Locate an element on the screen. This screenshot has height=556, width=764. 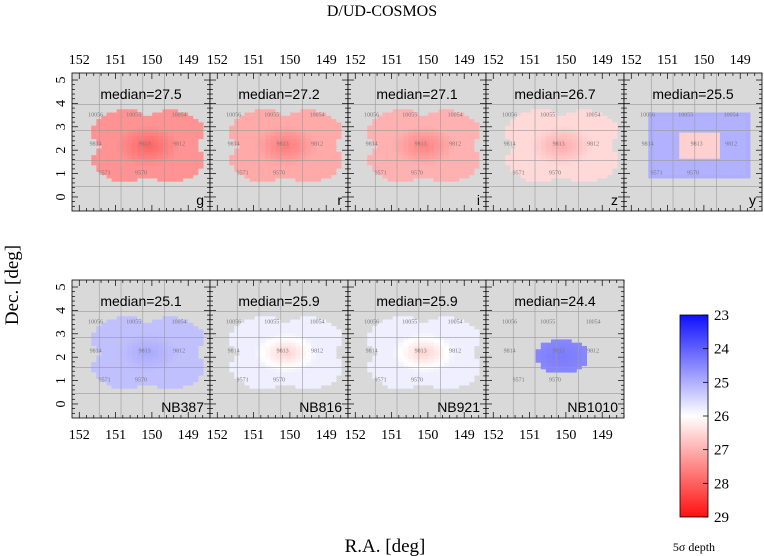
colorbar-tick-label: 23 is located at coordinates (721, 316).